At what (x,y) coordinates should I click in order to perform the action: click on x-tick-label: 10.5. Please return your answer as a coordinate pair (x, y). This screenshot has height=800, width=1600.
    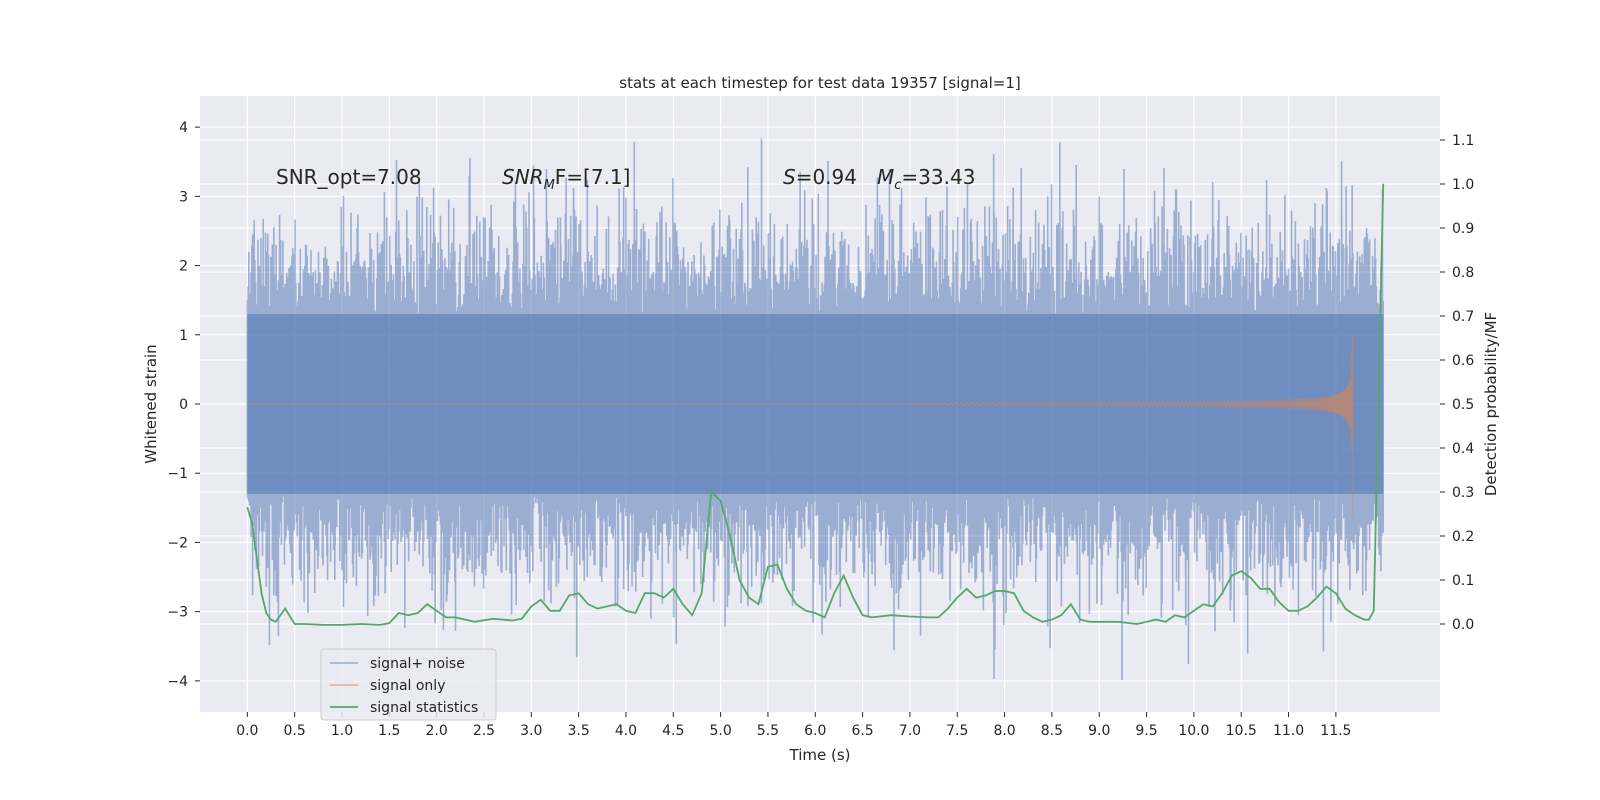
    Looking at the image, I should click on (1241, 731).